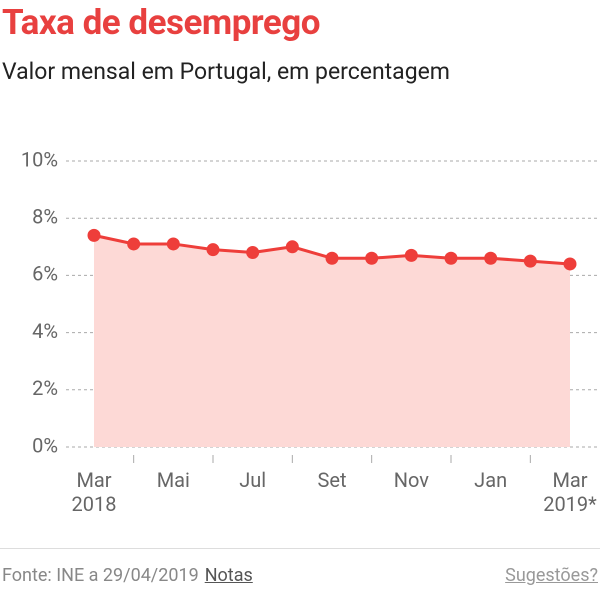  What do you see at coordinates (491, 480) in the screenshot?
I see `x-tick-label: Jan` at bounding box center [491, 480].